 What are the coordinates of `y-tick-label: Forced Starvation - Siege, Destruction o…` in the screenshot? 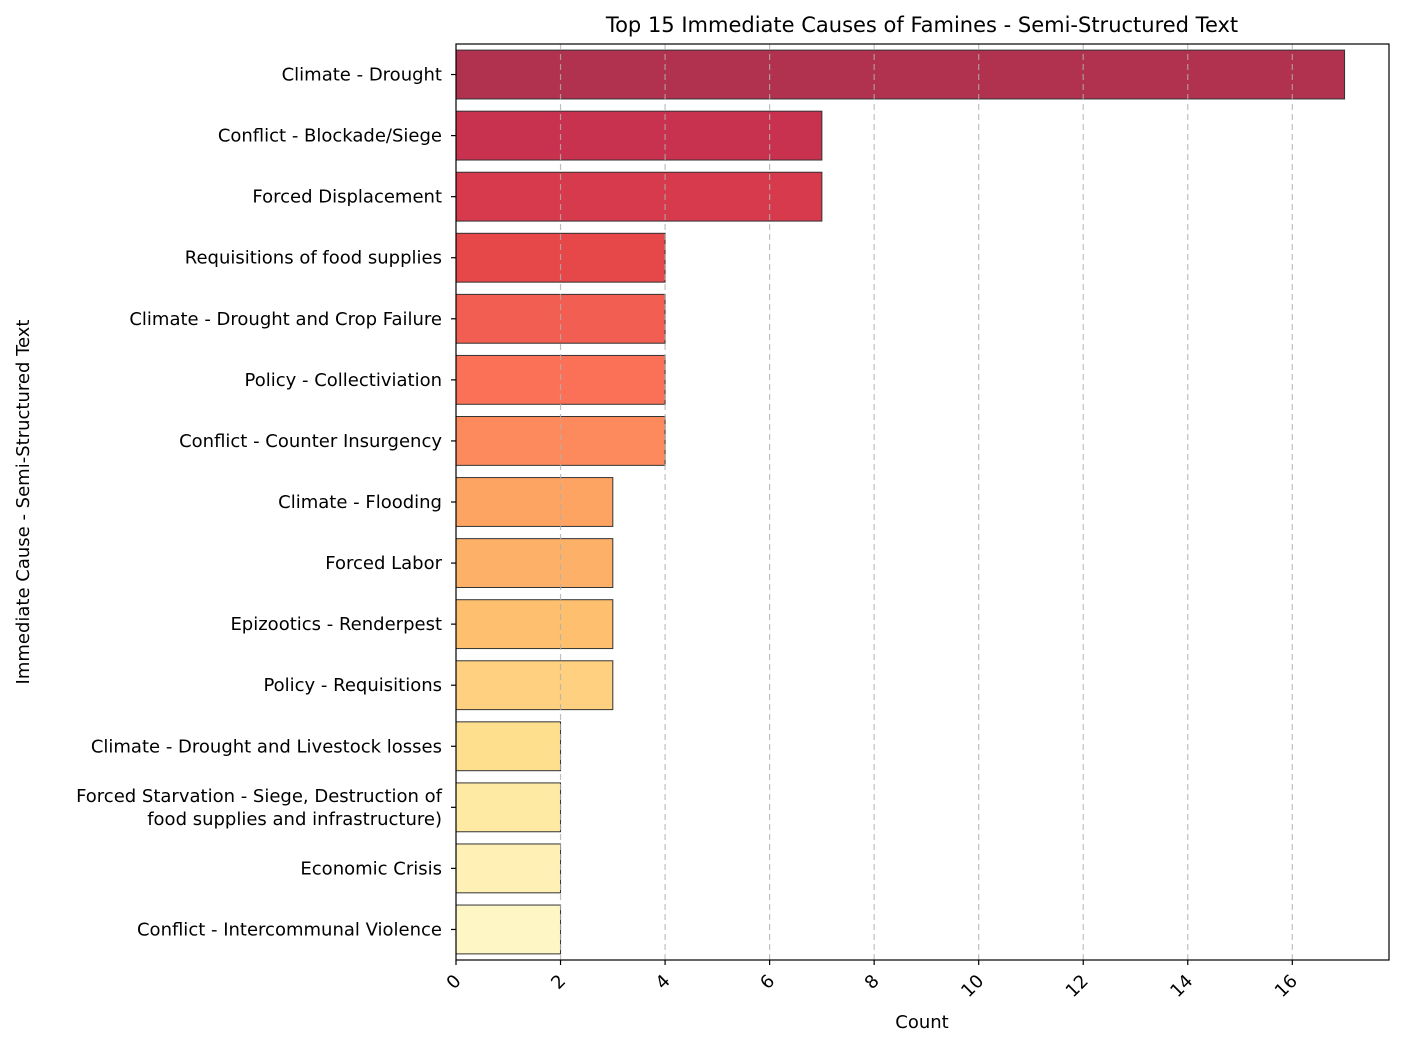 It's located at (259, 808).